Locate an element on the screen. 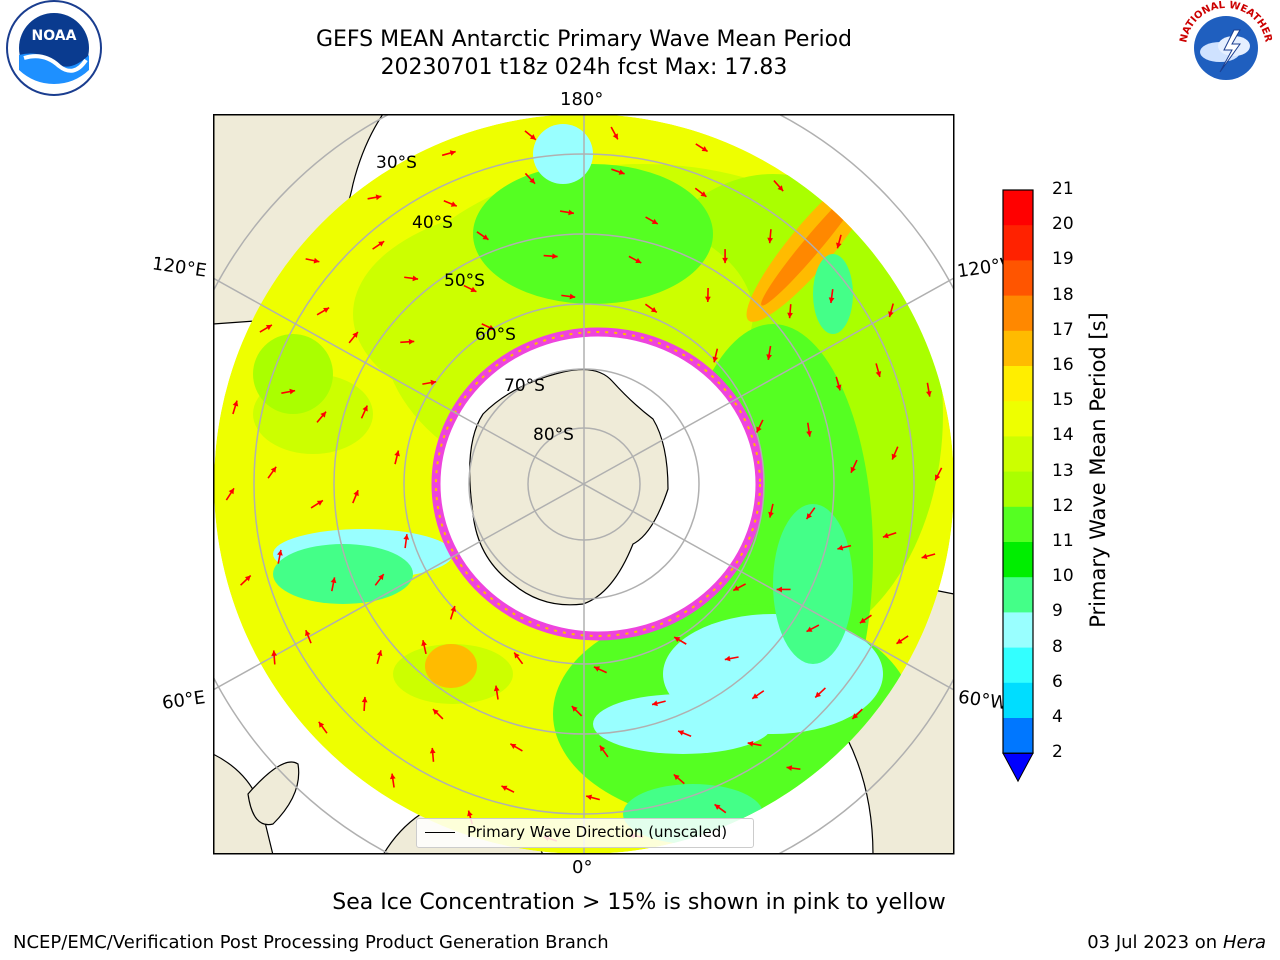  colorbar-label: Primary Wave Mean Period [s] is located at coordinates (1098, 470).